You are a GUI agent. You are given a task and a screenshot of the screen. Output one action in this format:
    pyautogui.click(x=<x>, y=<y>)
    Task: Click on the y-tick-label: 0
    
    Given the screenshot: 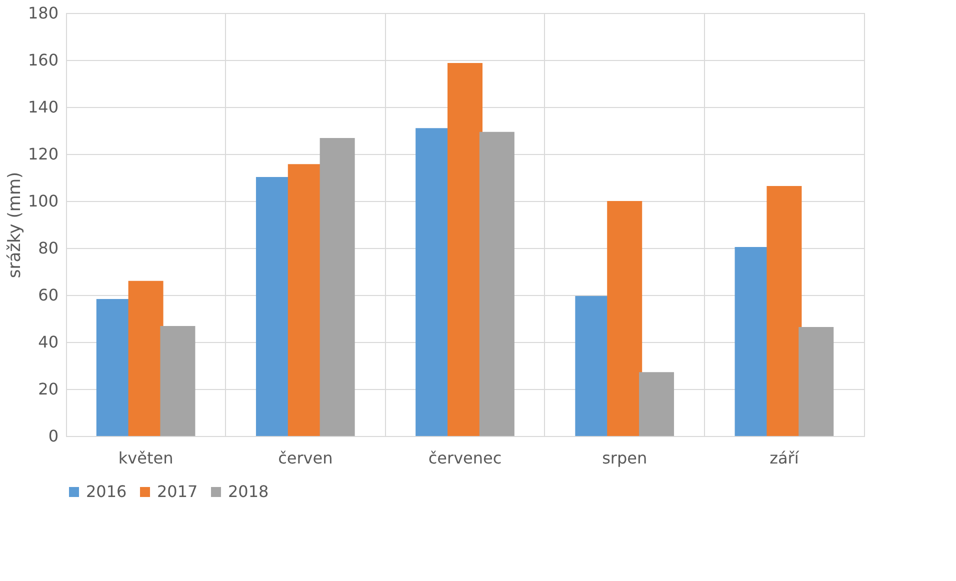 What is the action you would take?
    pyautogui.click(x=53, y=436)
    